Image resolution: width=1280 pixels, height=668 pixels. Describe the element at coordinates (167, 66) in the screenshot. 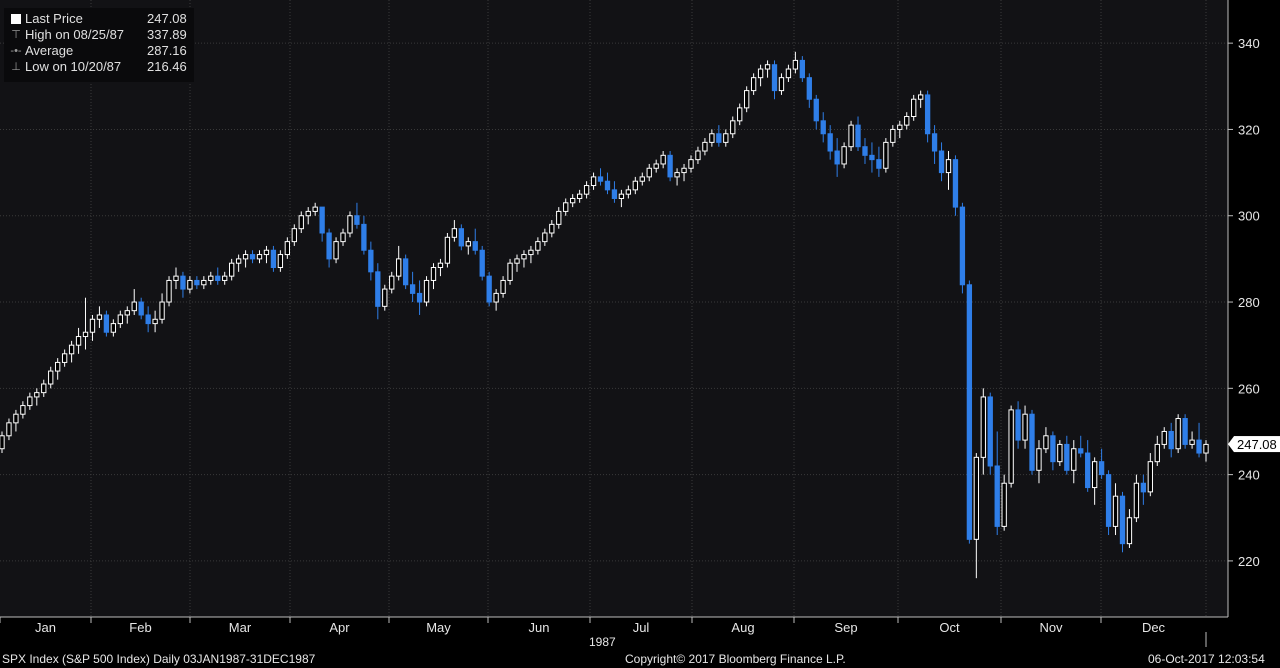

I see `legend-value: 216.46` at that location.